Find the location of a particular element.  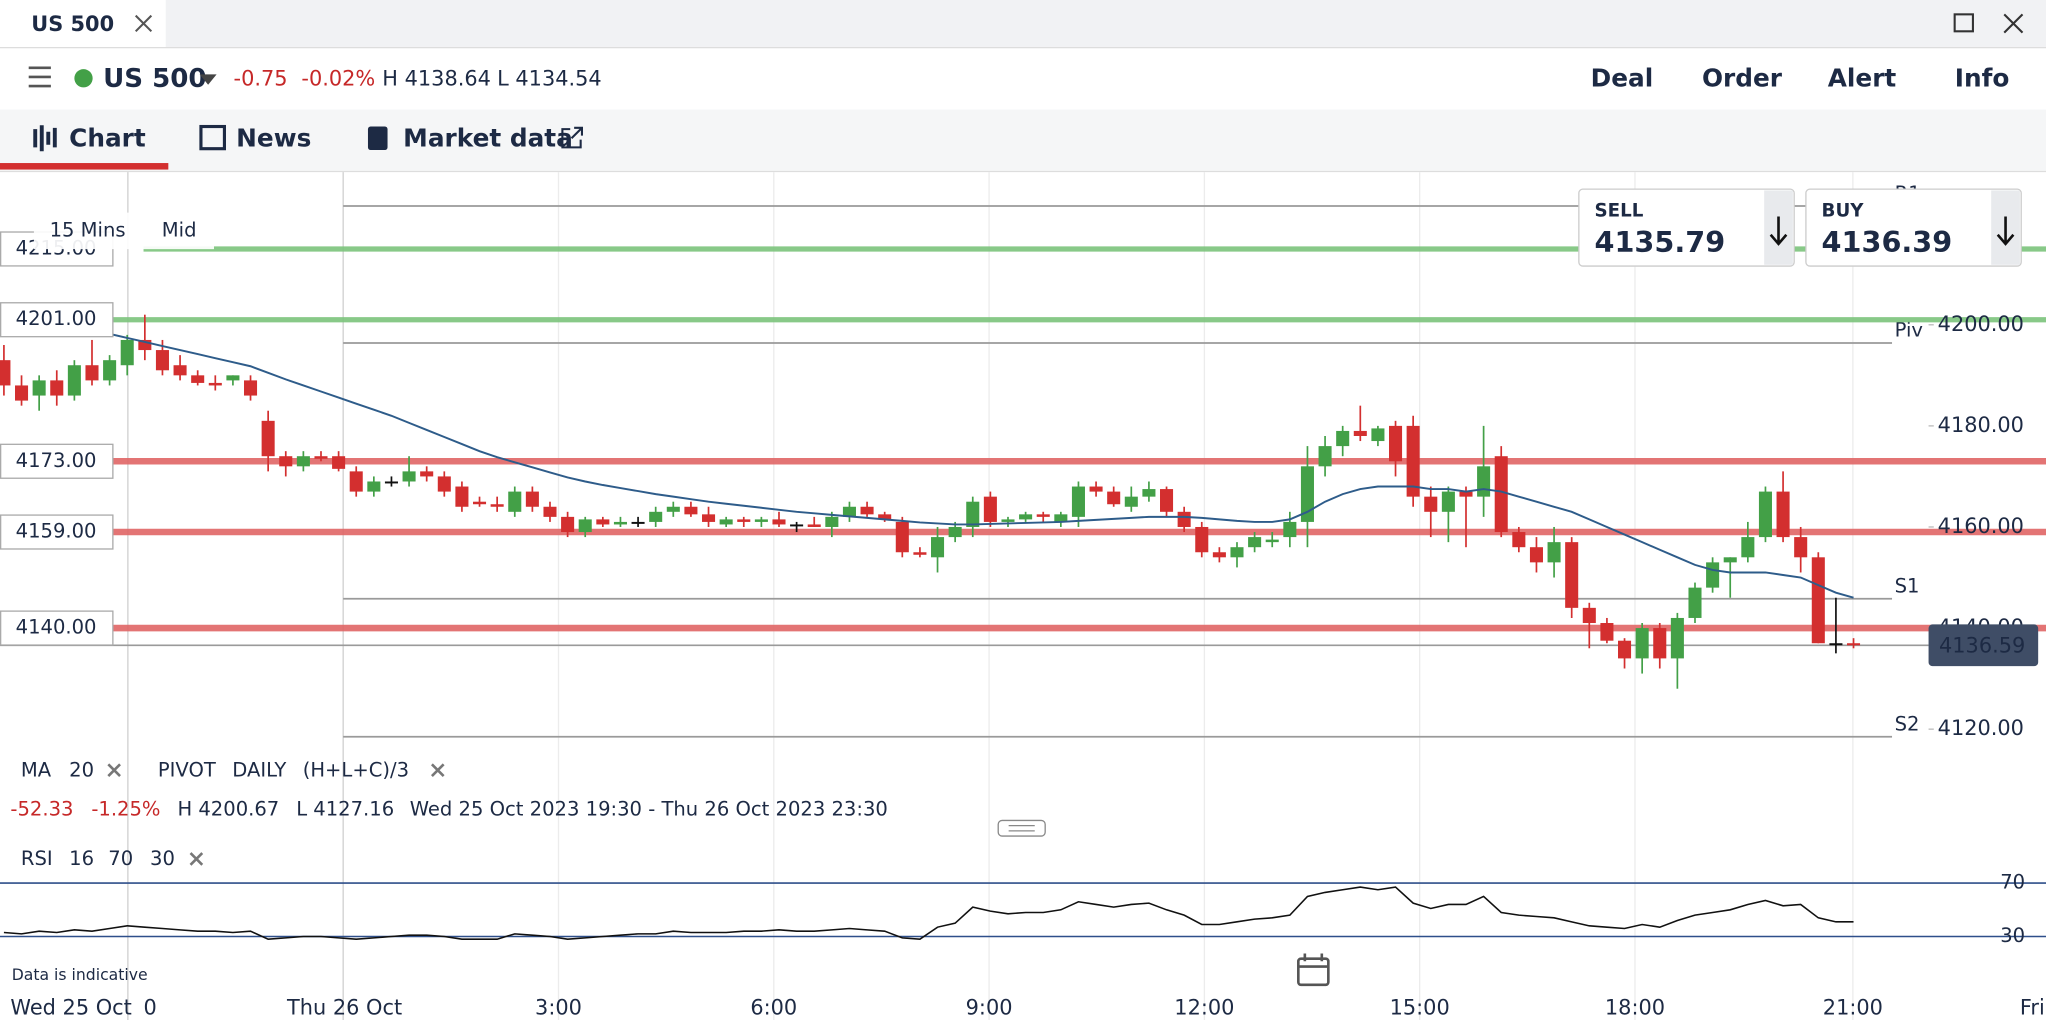

x-tick-label: Thu 26 Oct is located at coordinates (344, 1007).